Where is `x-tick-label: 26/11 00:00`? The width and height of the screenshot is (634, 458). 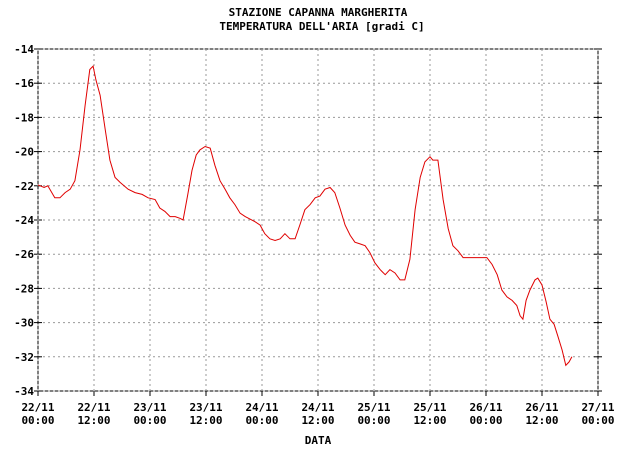 x-tick-label: 26/11 00:00 is located at coordinates (485, 414).